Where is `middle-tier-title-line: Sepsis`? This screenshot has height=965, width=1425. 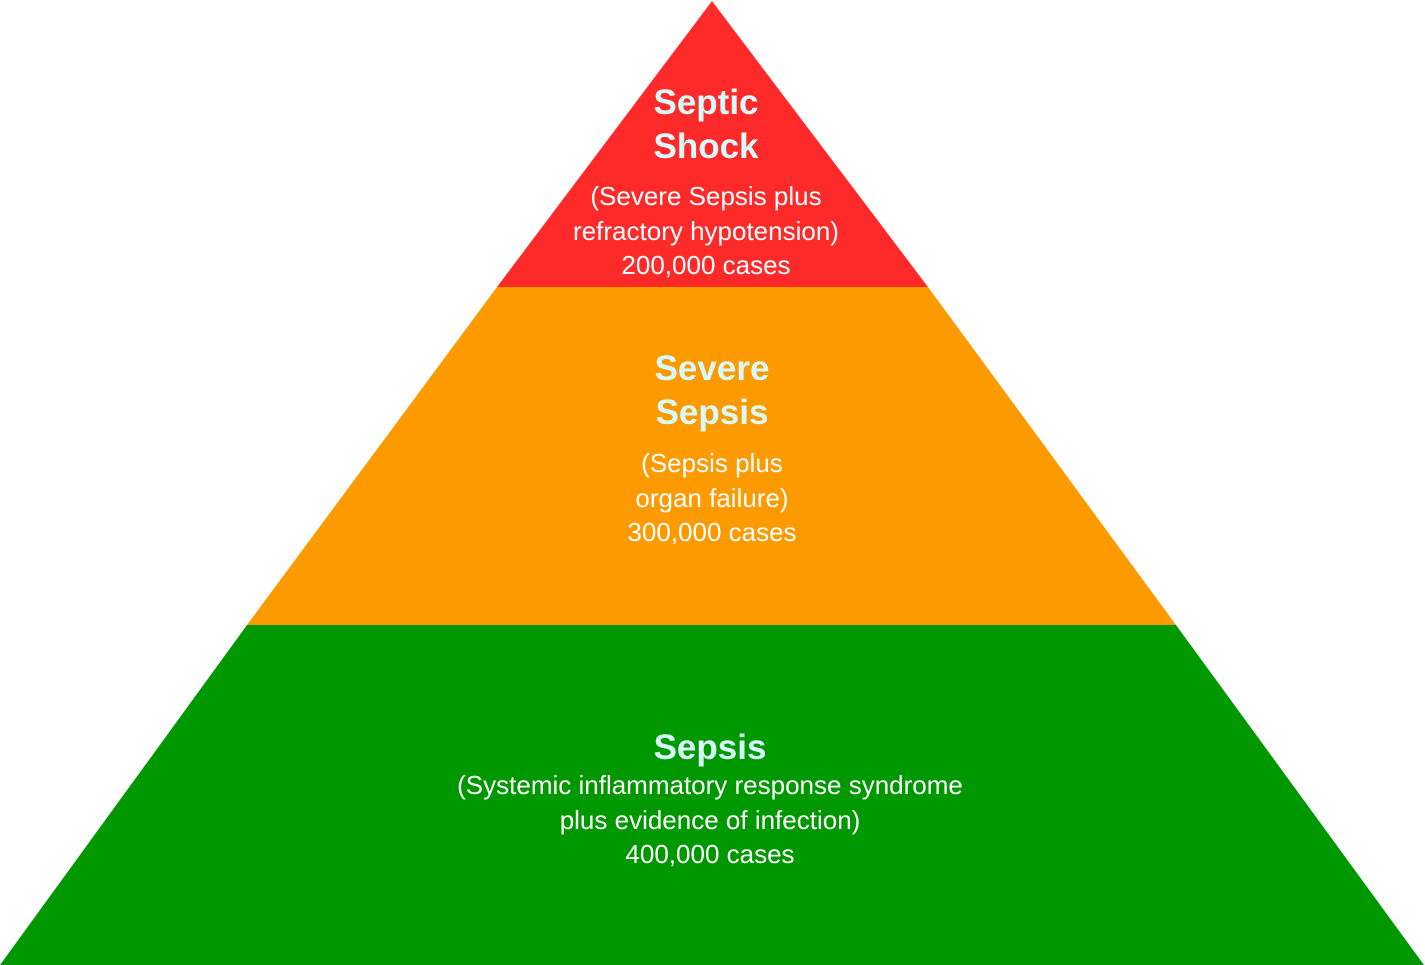 middle-tier-title-line: Sepsis is located at coordinates (712, 412).